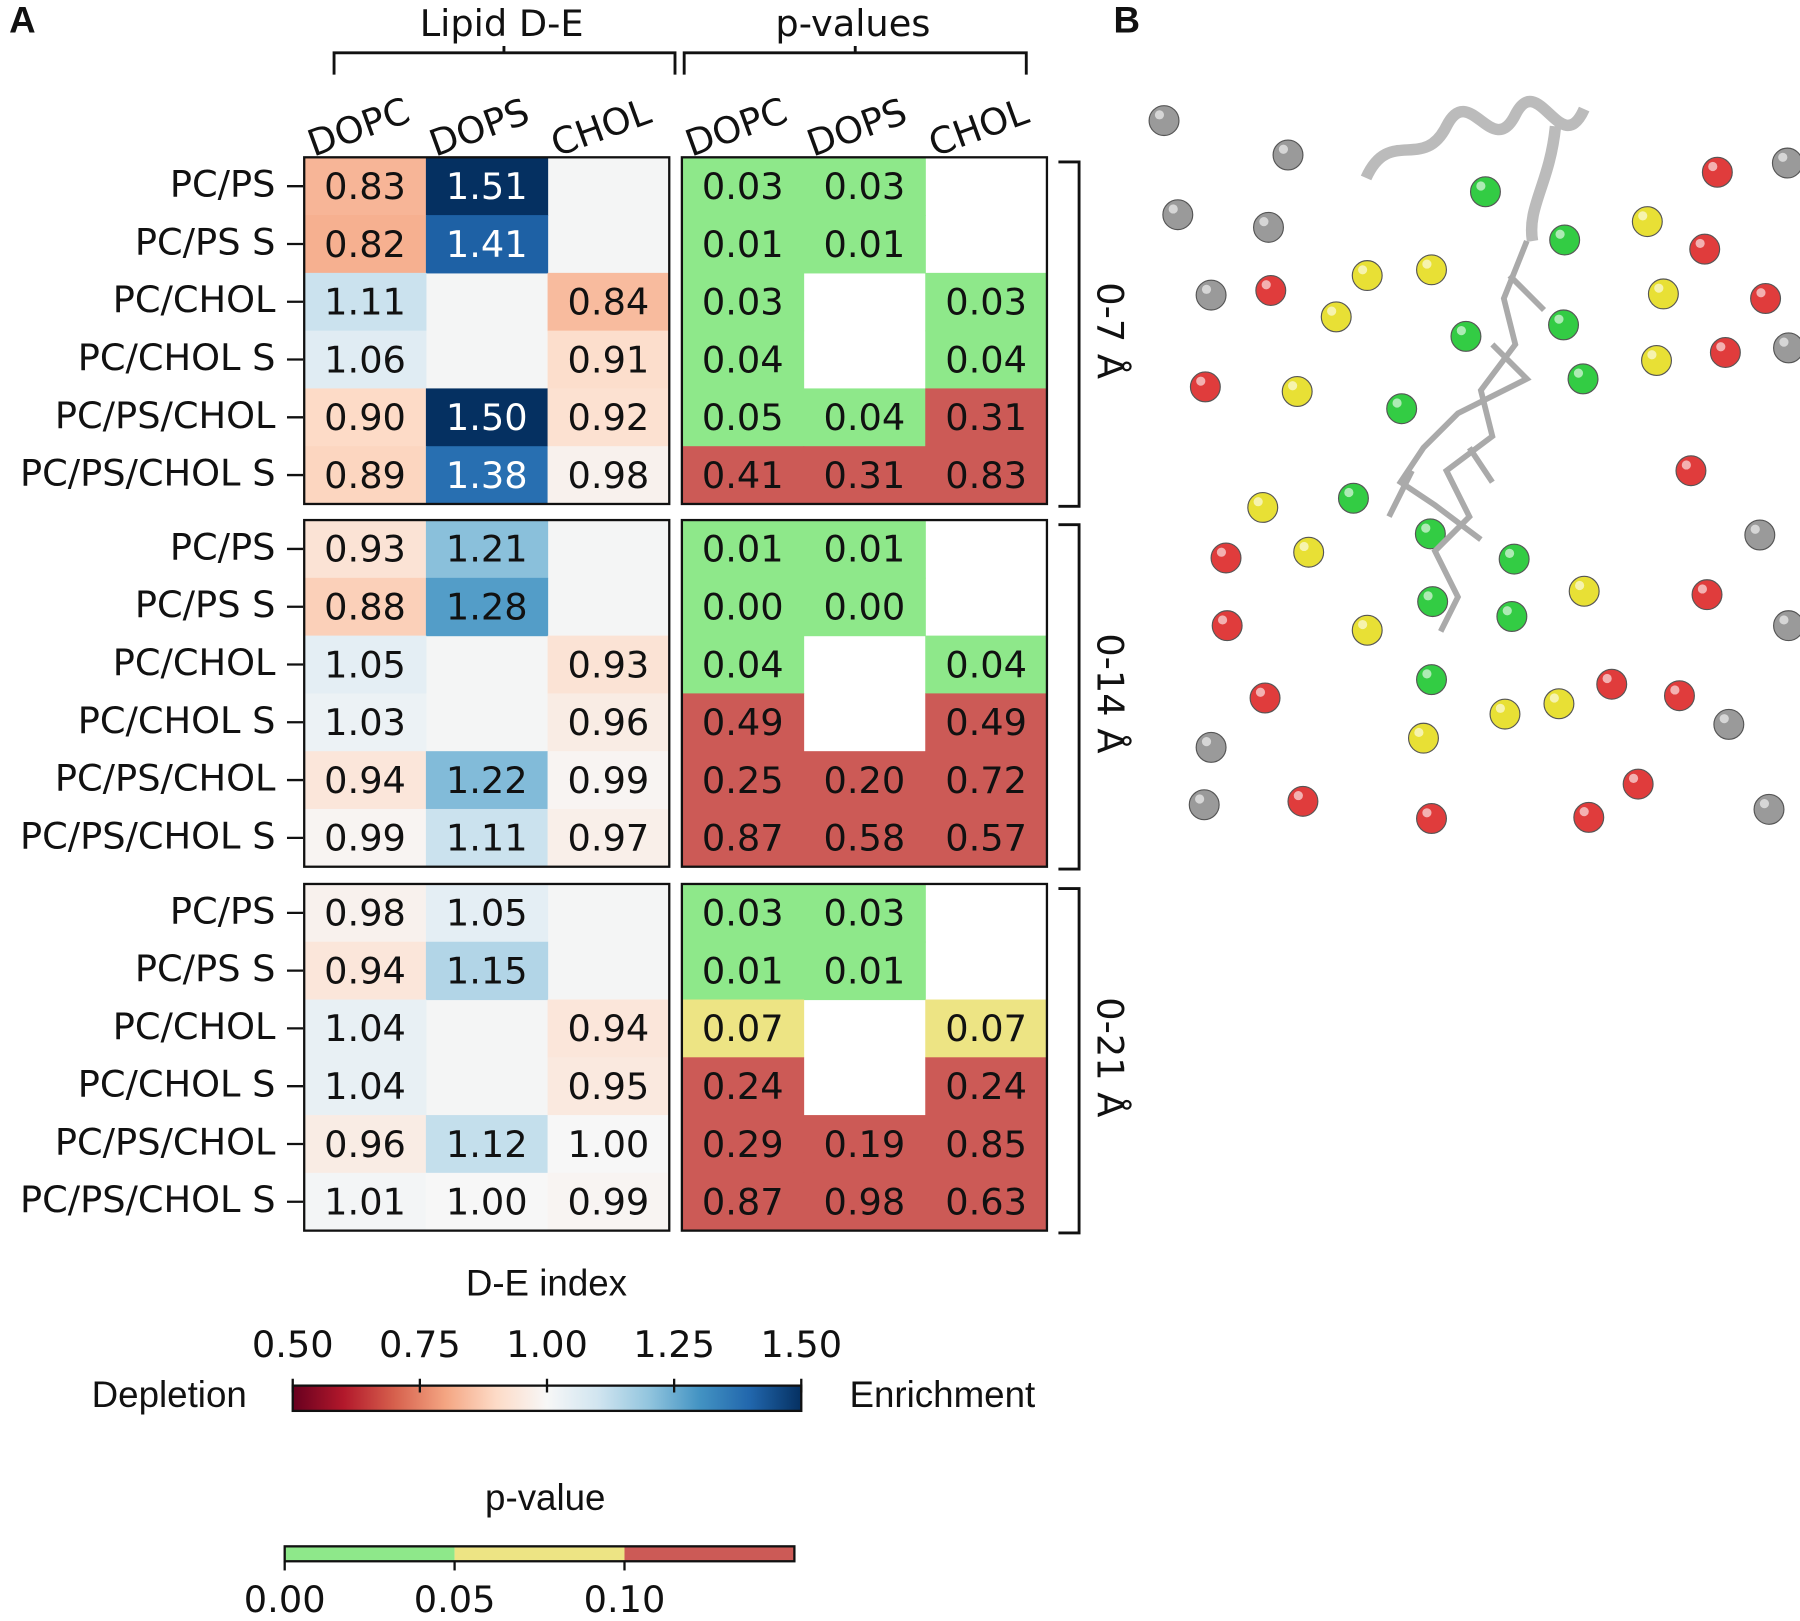 This screenshot has height=1621, width=1800. What do you see at coordinates (986, 1086) in the screenshot?
I see `p-label: 0.24` at bounding box center [986, 1086].